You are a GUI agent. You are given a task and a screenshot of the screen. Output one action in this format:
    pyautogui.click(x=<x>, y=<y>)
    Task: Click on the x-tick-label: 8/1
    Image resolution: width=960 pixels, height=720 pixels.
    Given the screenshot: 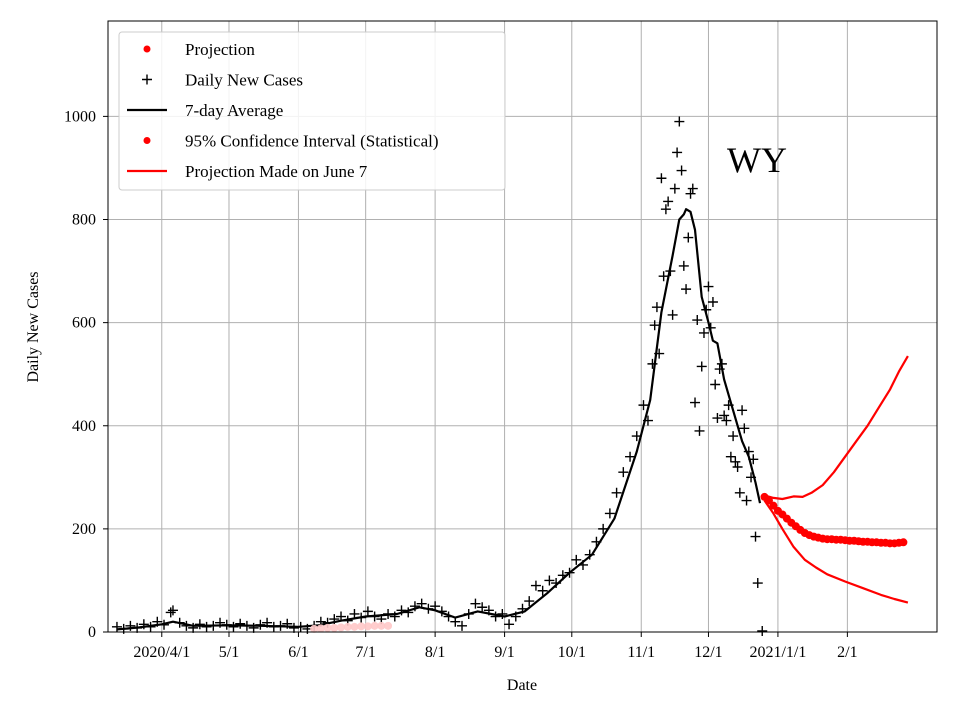 What is the action you would take?
    pyautogui.click(x=435, y=652)
    